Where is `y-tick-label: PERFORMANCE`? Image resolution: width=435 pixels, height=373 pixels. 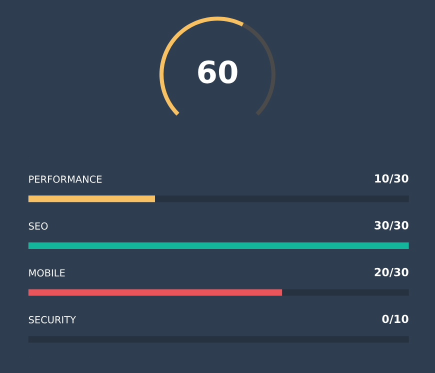
y-tick-label: PERFORMANCE is located at coordinates (65, 179).